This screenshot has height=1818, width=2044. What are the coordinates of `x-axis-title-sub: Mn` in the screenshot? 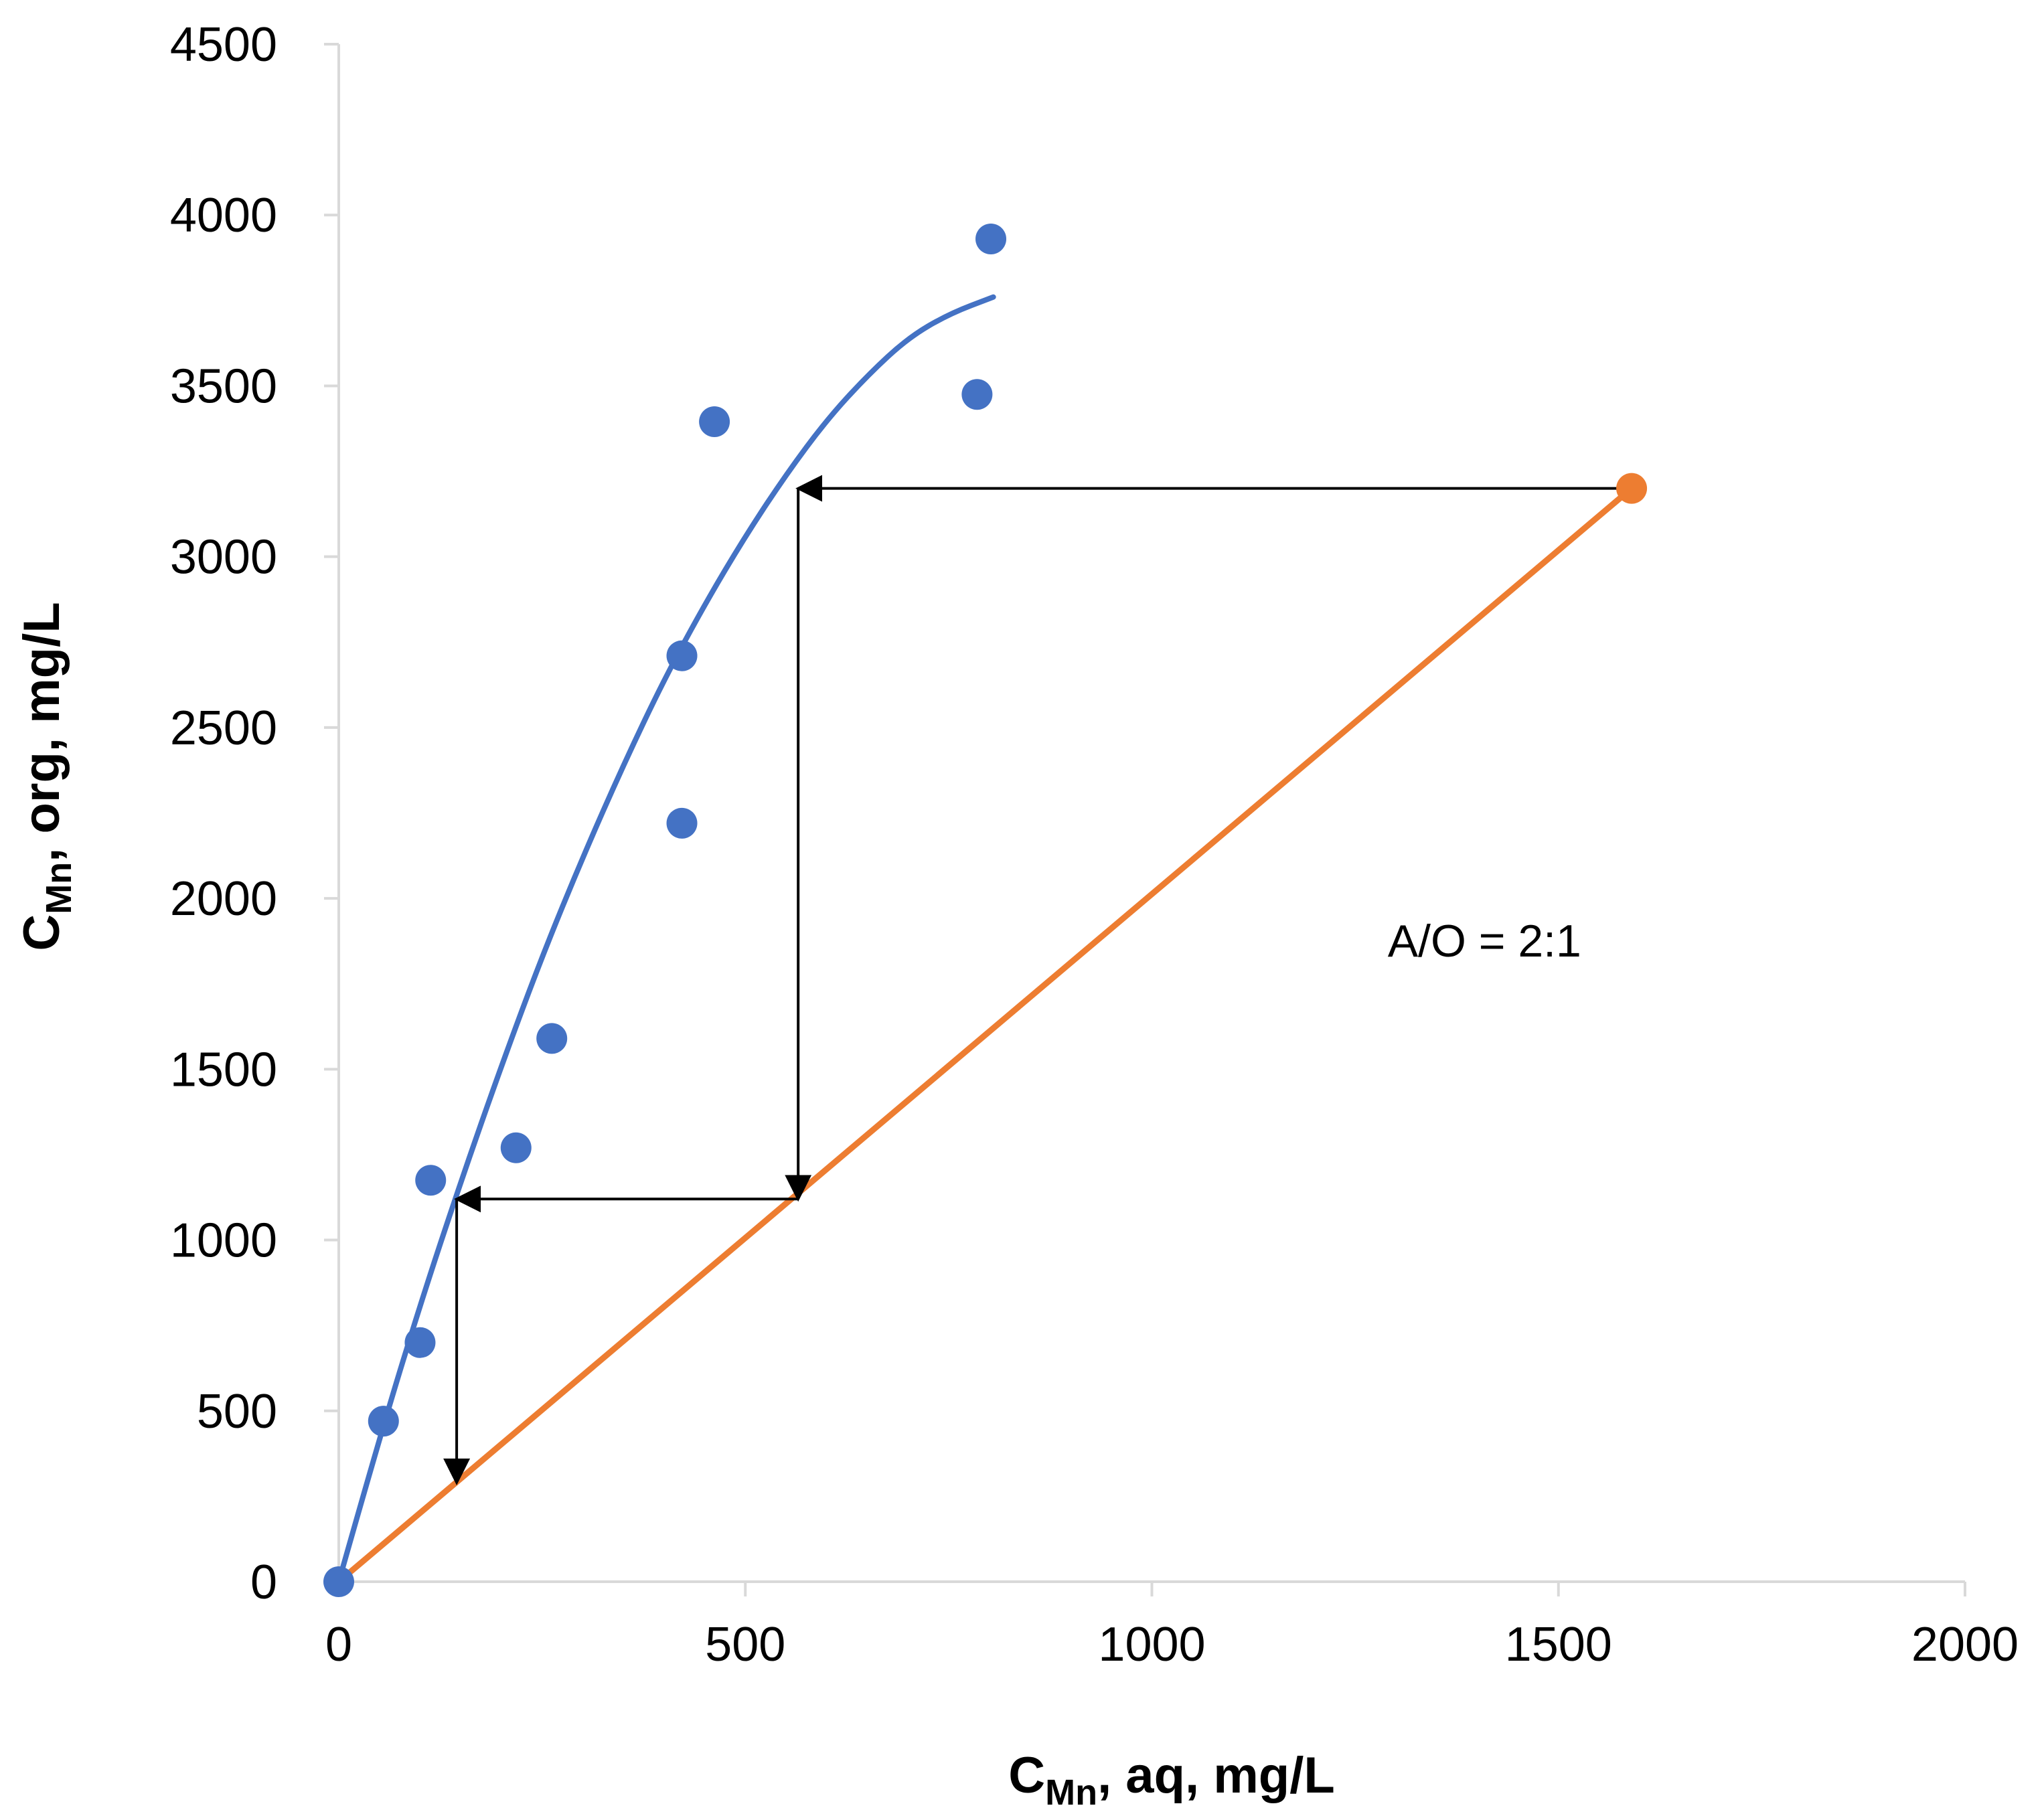 It's located at (1071, 1792).